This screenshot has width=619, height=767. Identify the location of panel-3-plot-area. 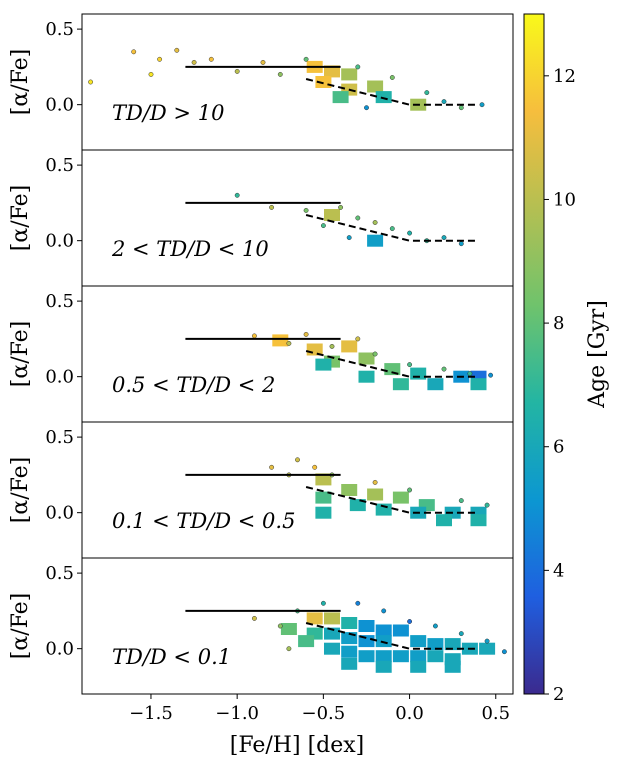
(337, 492).